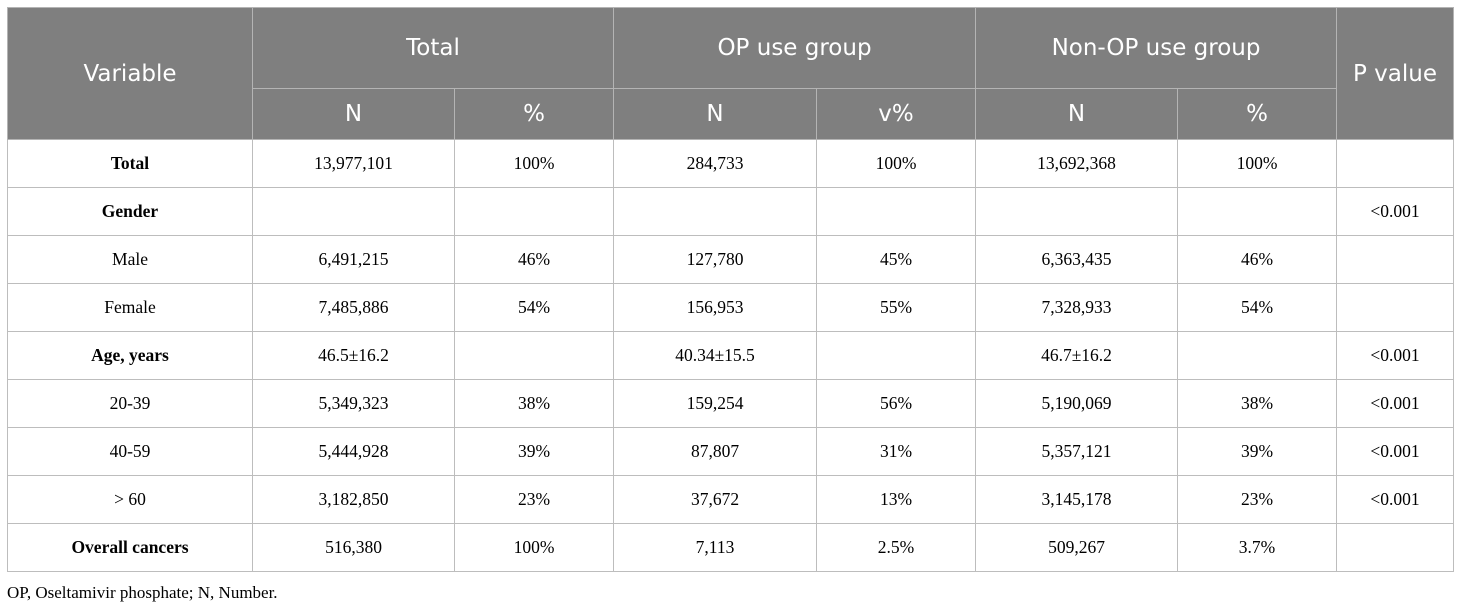 The image size is (1460, 612). What do you see at coordinates (1077, 211) in the screenshot?
I see `cell-non-op-n` at bounding box center [1077, 211].